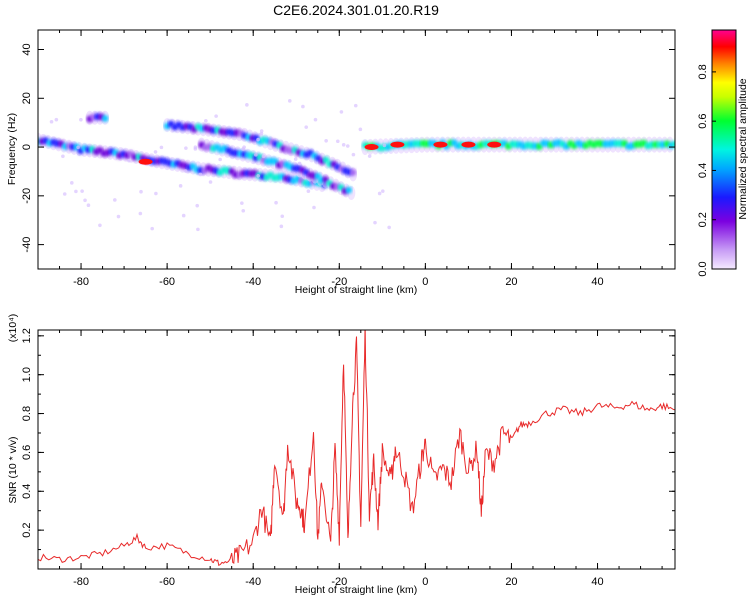 Image resolution: width=750 pixels, height=600 pixels. I want to click on colorbar-label: Normalized spectral amplitude, so click(743, 148).